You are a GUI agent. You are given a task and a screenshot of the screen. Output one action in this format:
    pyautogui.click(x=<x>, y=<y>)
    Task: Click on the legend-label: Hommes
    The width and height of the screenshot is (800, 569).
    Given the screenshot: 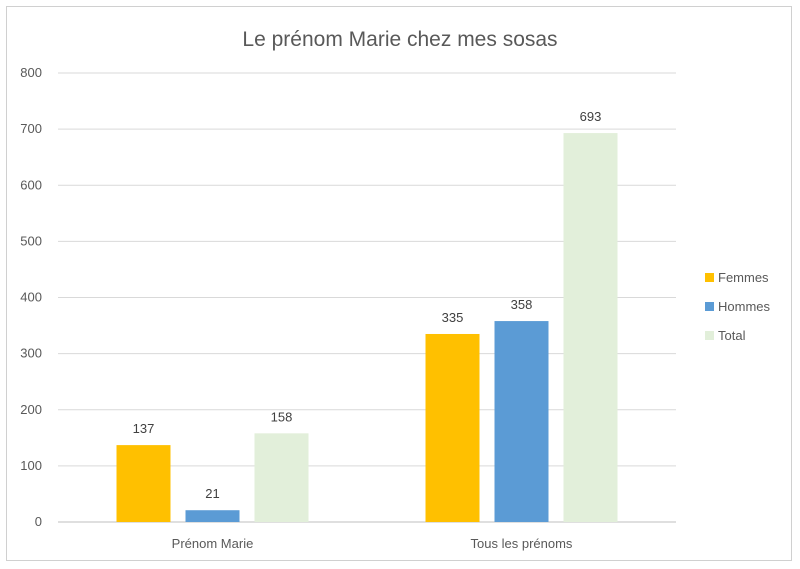 What is the action you would take?
    pyautogui.click(x=744, y=306)
    